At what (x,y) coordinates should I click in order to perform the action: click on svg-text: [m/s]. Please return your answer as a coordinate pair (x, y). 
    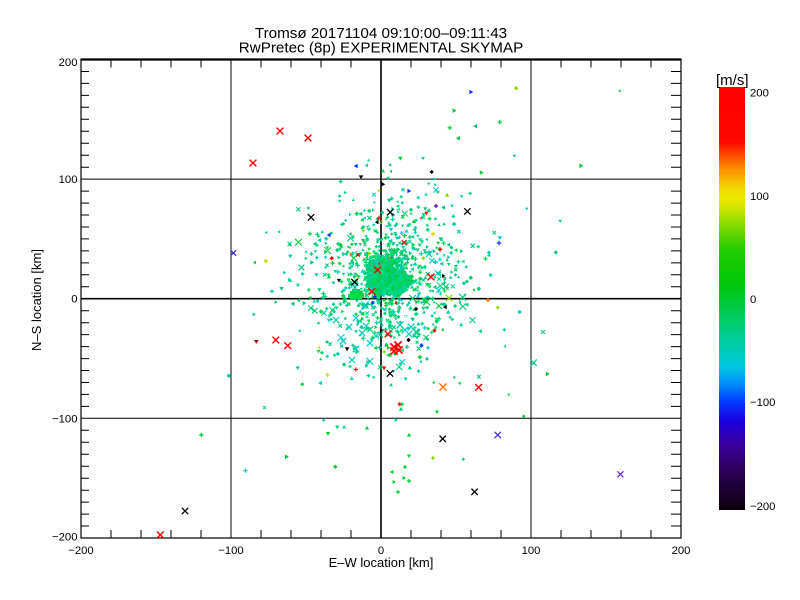
    Looking at the image, I should click on (732, 80).